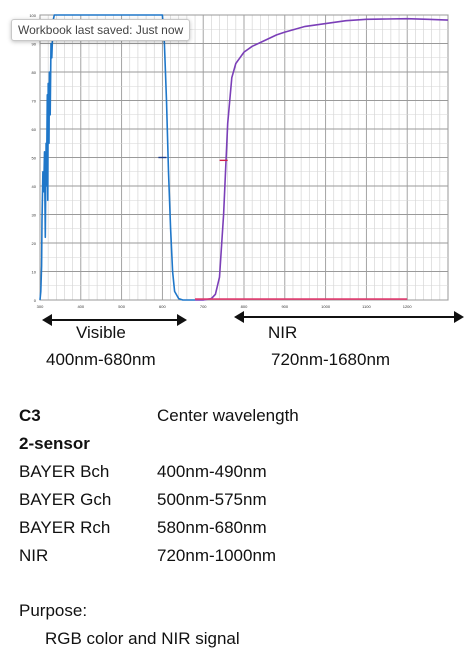  Describe the element at coordinates (34, 101) in the screenshot. I see `y-tick-label: 70` at that location.